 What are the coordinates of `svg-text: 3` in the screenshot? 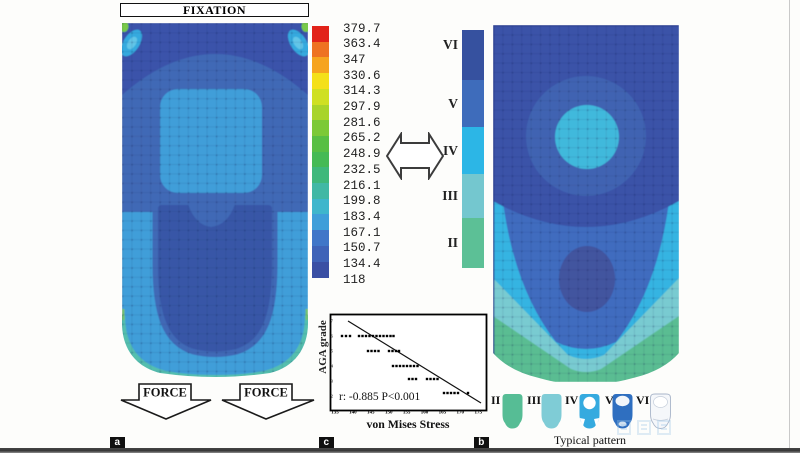 It's located at (332, 381).